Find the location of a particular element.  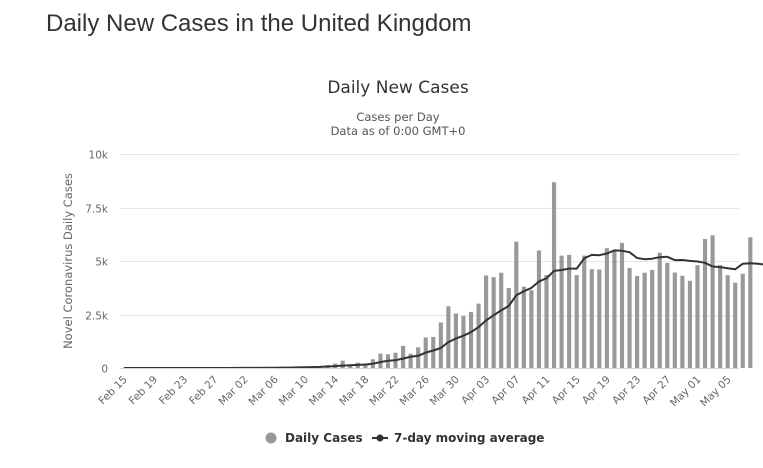

legend-circle-icon is located at coordinates (271, 438).